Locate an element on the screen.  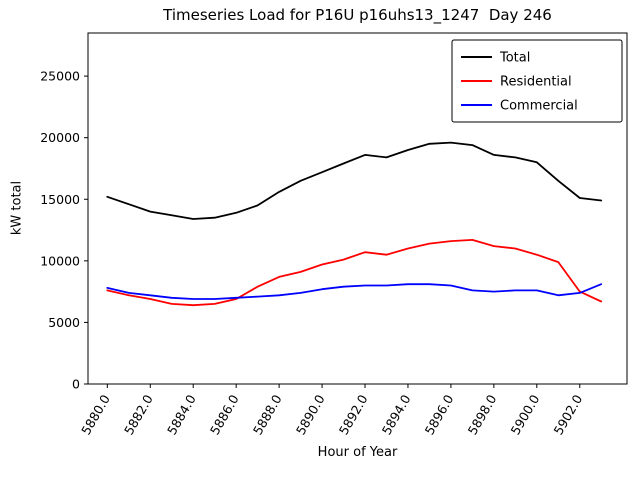
x-tick-label: 5900.0 is located at coordinates (525, 414).